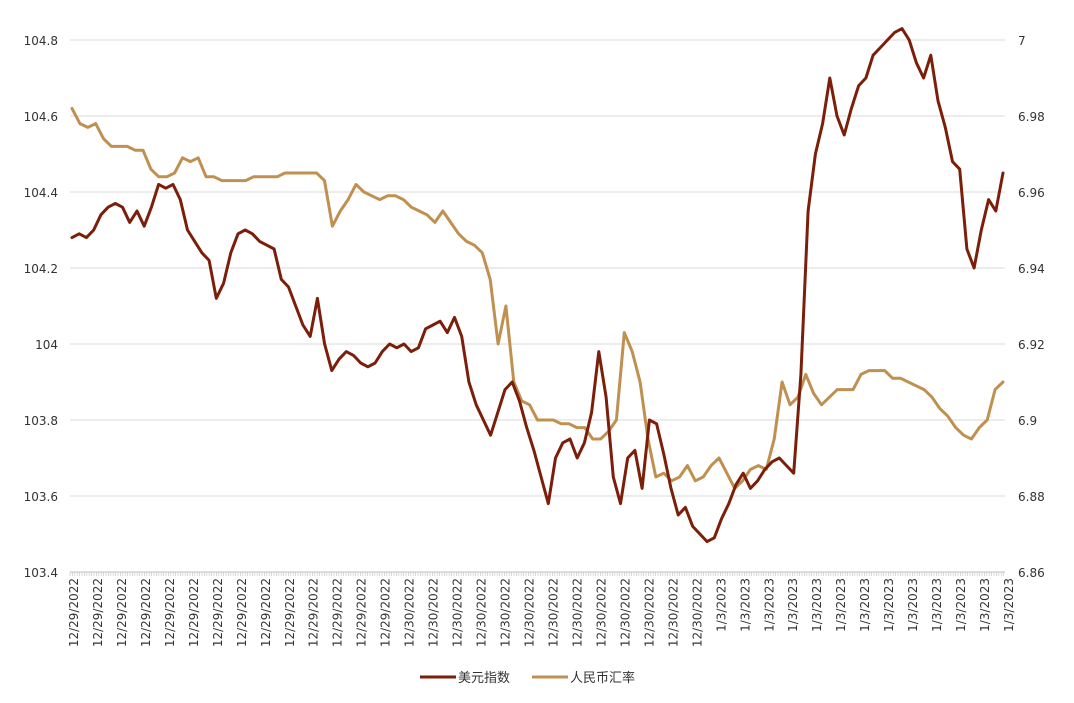  What do you see at coordinates (602, 678) in the screenshot?
I see `legend-label: 人民币汇率` at bounding box center [602, 678].